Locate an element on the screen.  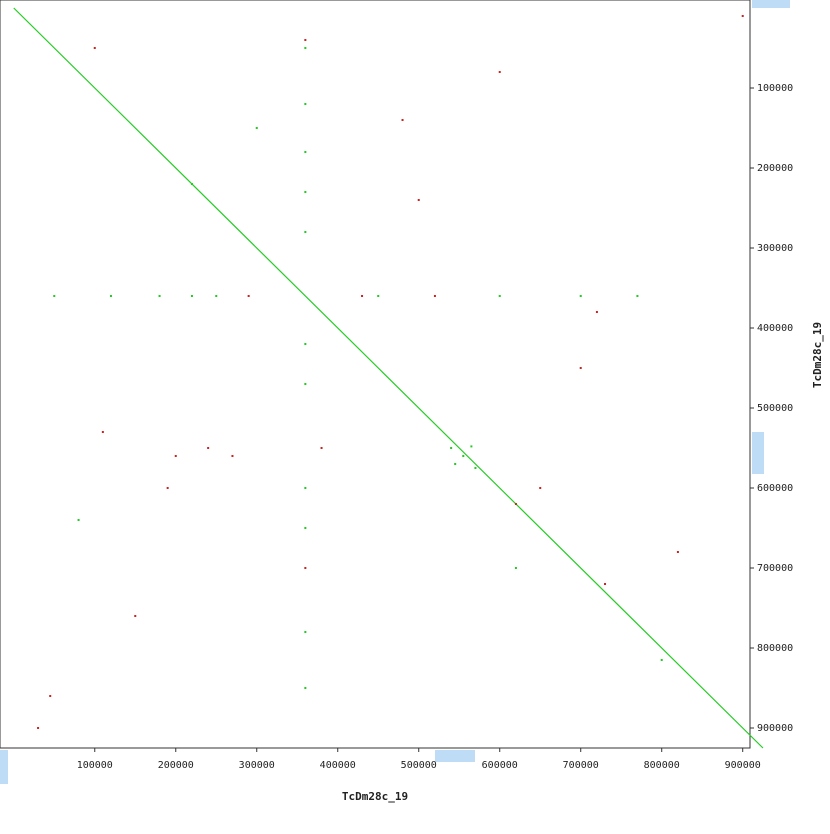
x-tick-label: 700000 is located at coordinates (581, 765).